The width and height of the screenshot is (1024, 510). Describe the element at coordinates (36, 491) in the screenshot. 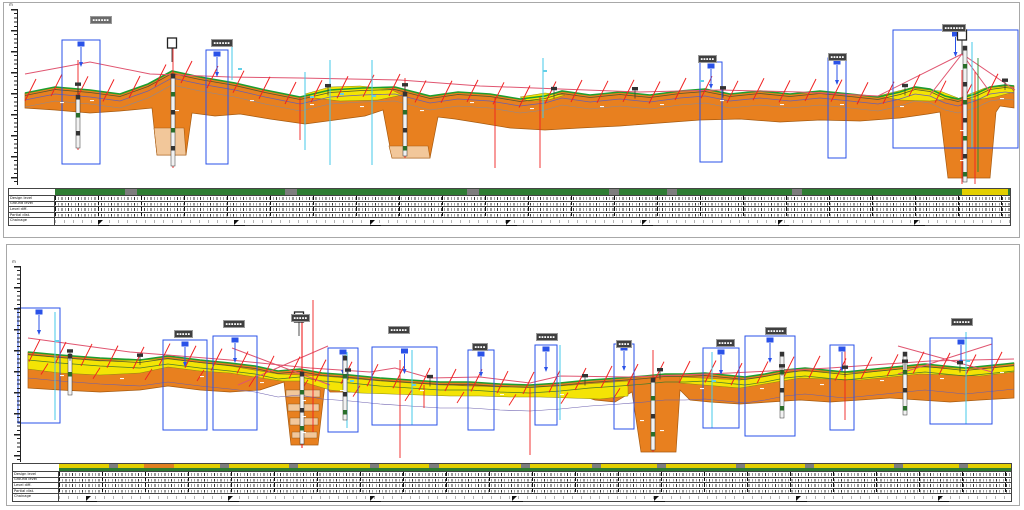

I see `row-label: Partial dist.` at that location.